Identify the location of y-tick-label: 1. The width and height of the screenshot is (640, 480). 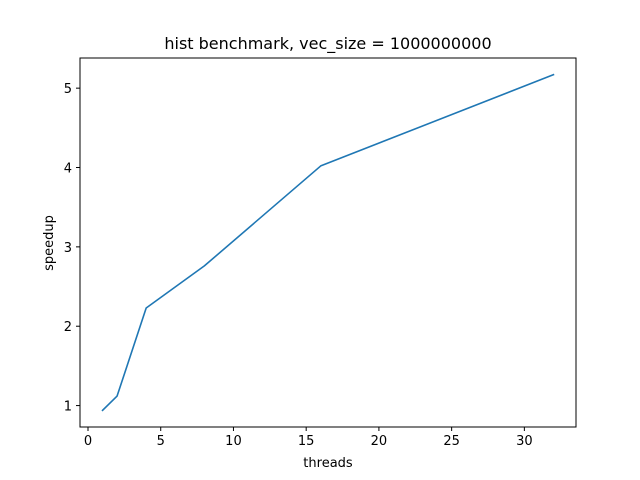
(68, 407).